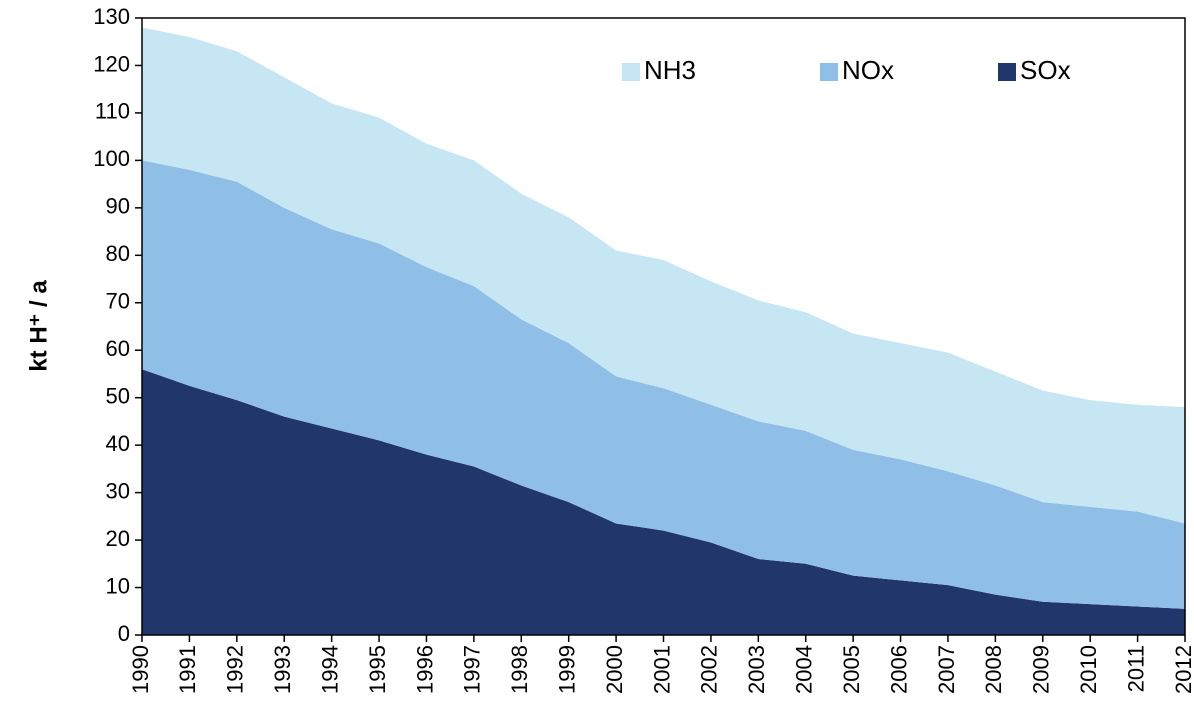 Image resolution: width=1194 pixels, height=716 pixels. I want to click on y-tick-label: 0, so click(124, 633).